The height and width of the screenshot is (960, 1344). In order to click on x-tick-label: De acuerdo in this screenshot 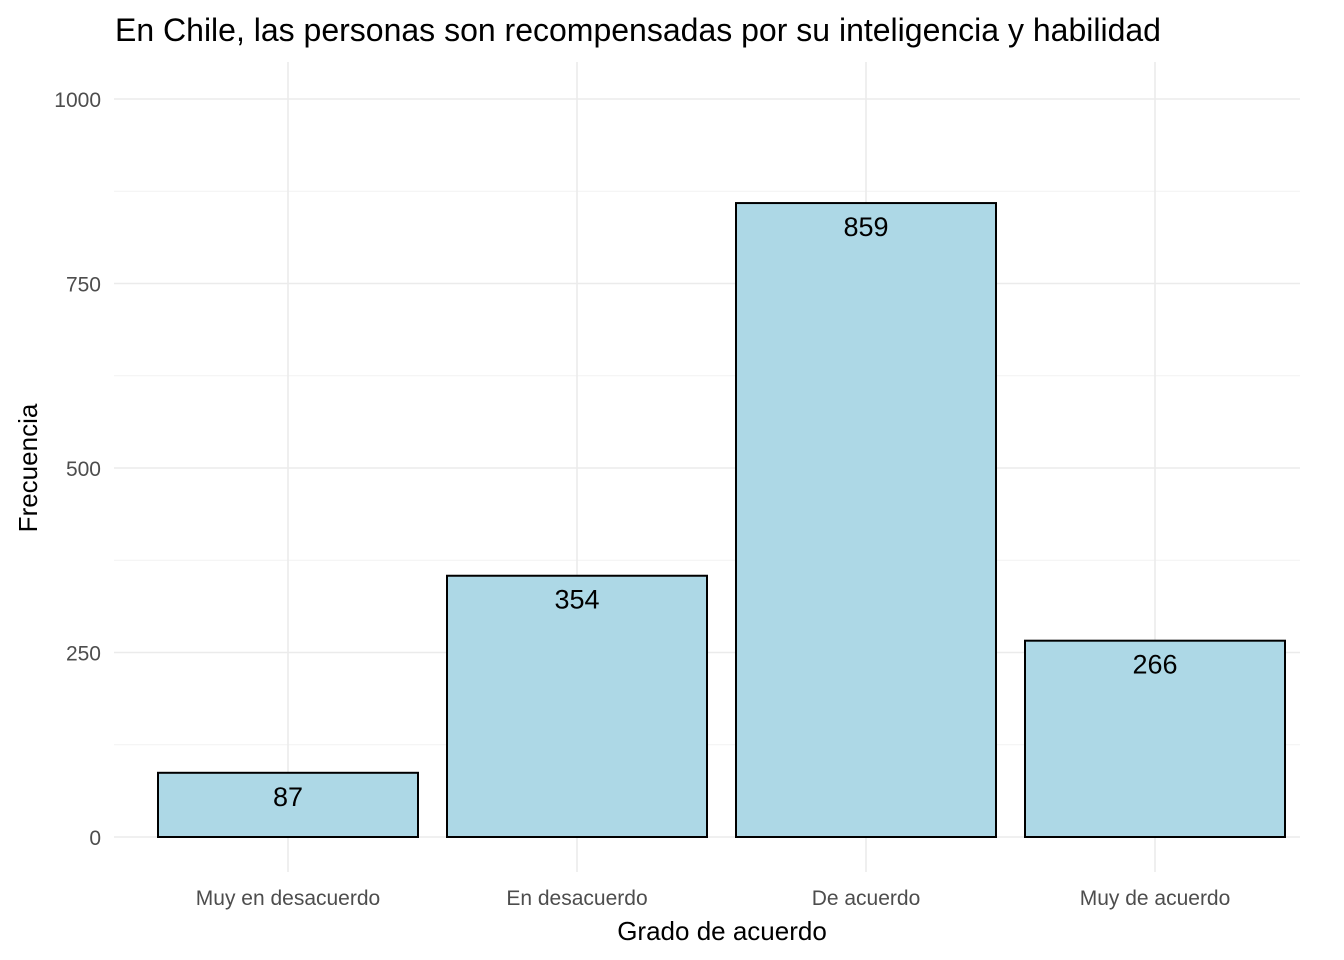, I will do `click(866, 898)`.